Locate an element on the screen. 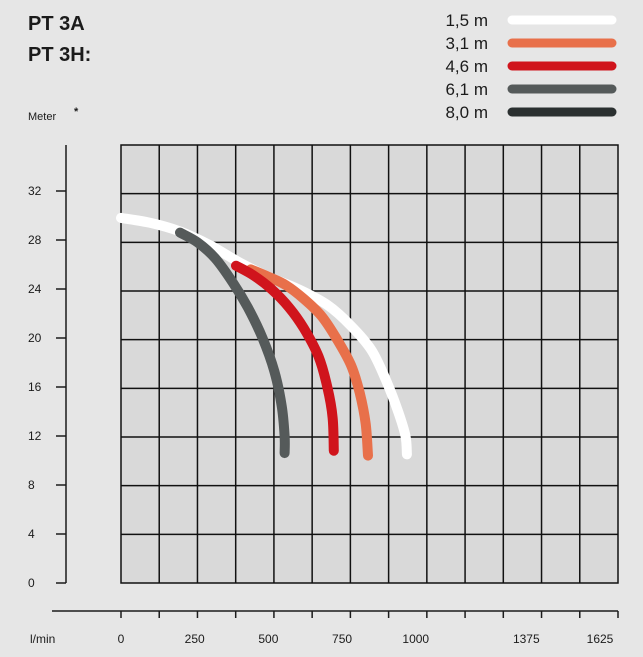 The height and width of the screenshot is (657, 643). x-tick-label: 500 is located at coordinates (268, 639).